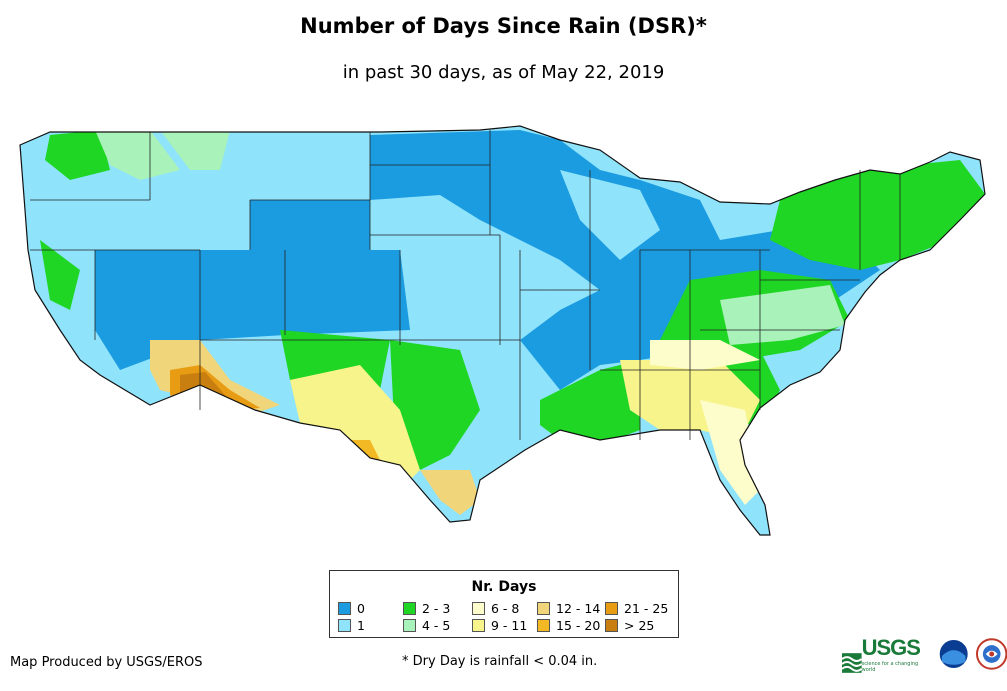  What do you see at coordinates (106, 662) in the screenshot?
I see `credit-text: Map Produced by USGS/EROS` at bounding box center [106, 662].